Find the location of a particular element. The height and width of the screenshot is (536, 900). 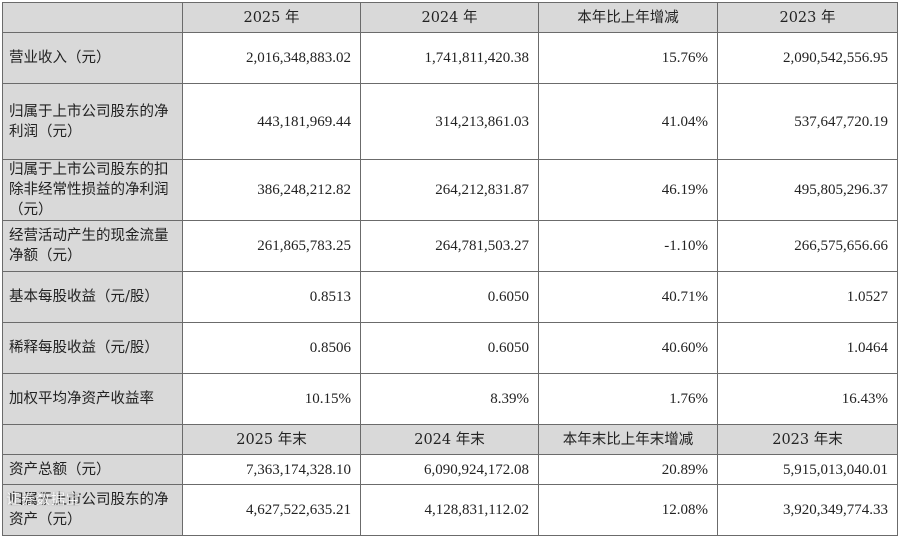

value-cell: 386,248,212.82 is located at coordinates (271, 190).